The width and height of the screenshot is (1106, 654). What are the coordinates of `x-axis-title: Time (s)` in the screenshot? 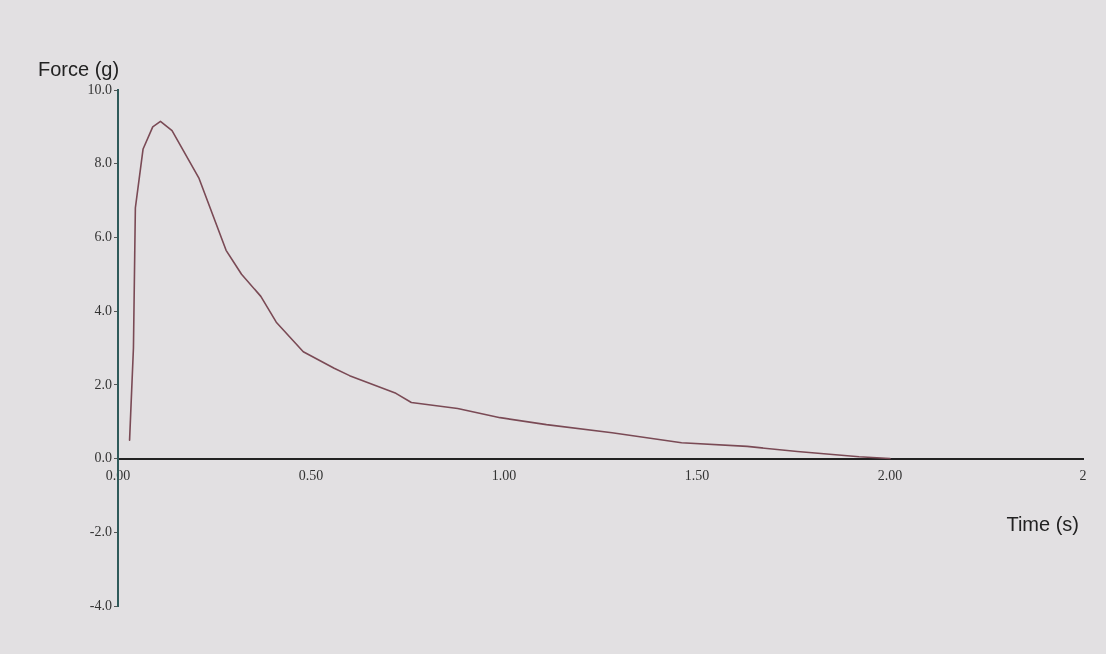 It's located at (1042, 523).